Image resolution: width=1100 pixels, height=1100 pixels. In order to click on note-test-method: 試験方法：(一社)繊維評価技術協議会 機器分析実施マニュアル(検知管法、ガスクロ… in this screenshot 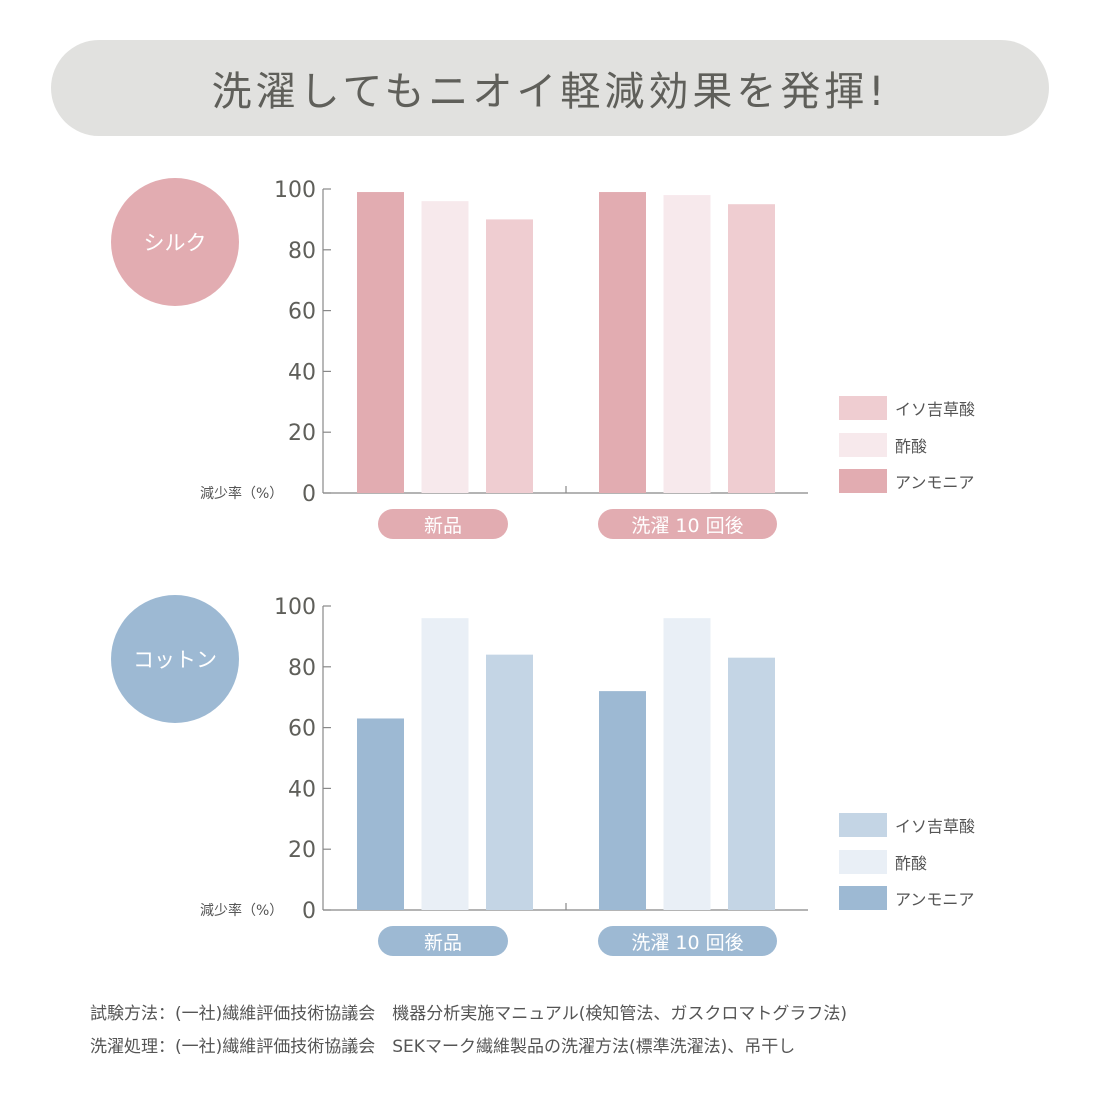, I will do `click(469, 1014)`.